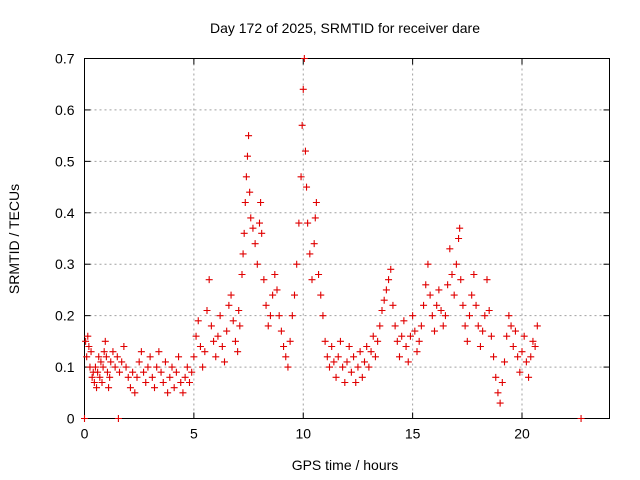  What do you see at coordinates (413, 434) in the screenshot?
I see `x-tick-label: 15` at bounding box center [413, 434].